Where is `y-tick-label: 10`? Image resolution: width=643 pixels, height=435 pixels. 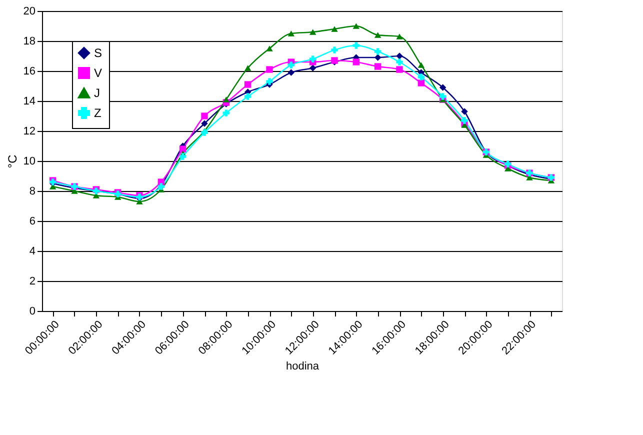
y-tick-label: 10 is located at coordinates (29, 162).